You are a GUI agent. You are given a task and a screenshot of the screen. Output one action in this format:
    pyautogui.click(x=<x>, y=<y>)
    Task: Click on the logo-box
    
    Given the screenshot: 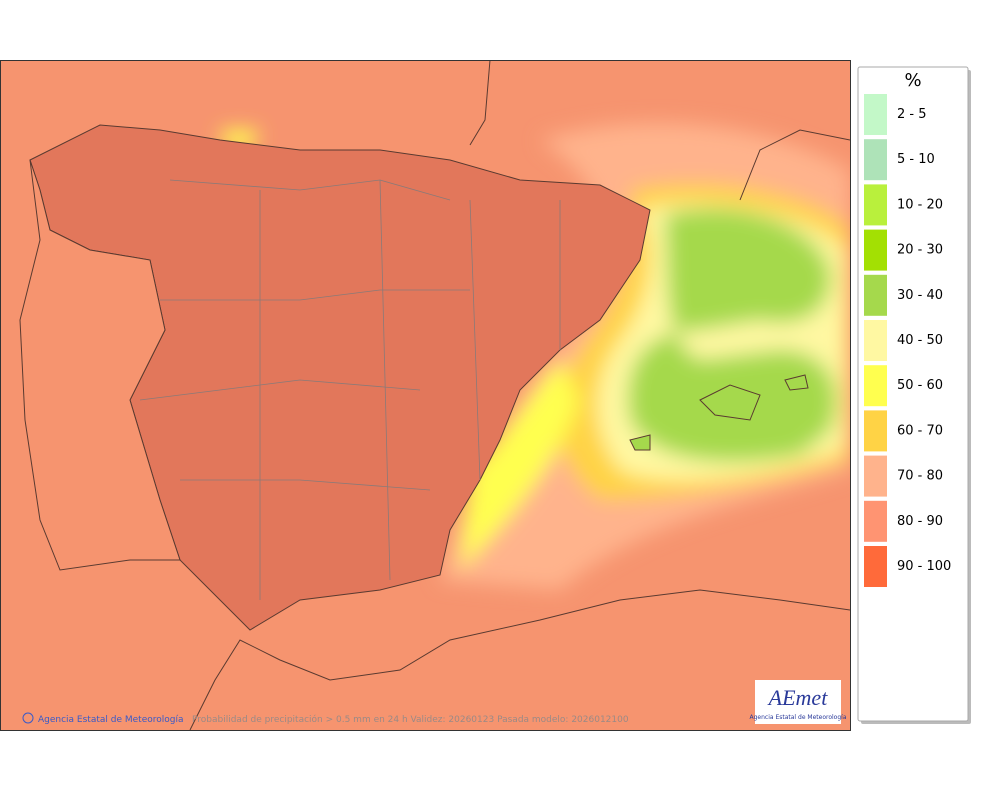 What is the action you would take?
    pyautogui.click(x=798, y=702)
    